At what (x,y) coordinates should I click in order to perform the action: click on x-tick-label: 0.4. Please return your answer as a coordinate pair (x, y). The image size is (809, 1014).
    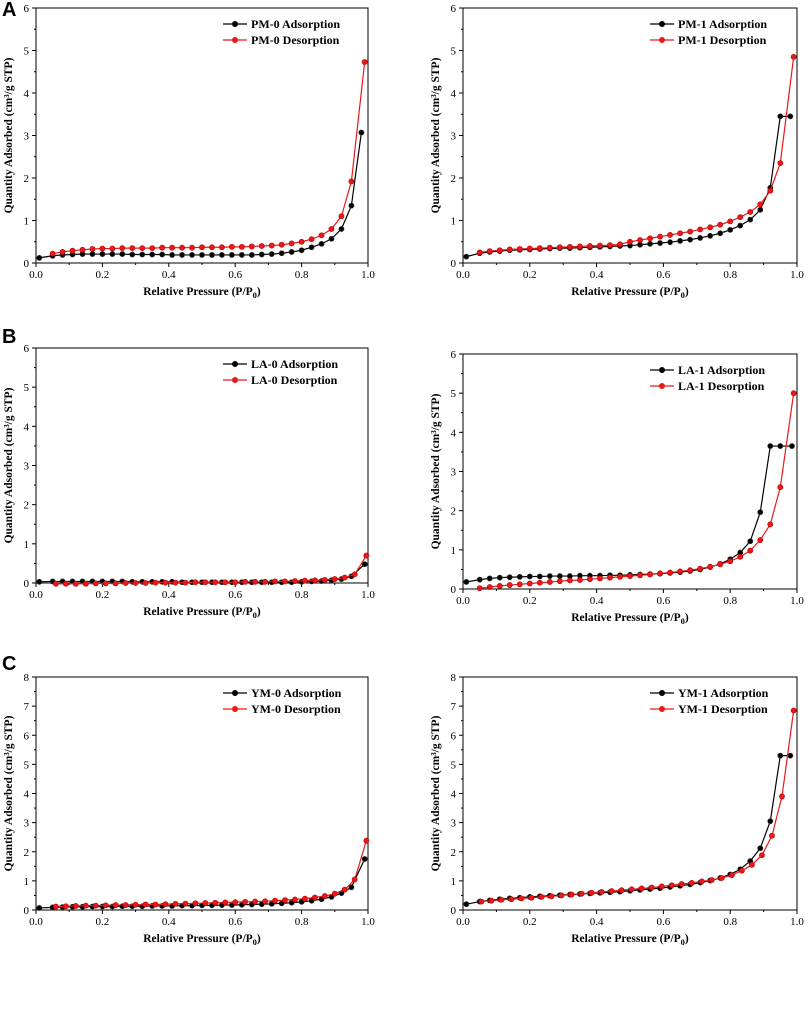
    Looking at the image, I should click on (597, 922).